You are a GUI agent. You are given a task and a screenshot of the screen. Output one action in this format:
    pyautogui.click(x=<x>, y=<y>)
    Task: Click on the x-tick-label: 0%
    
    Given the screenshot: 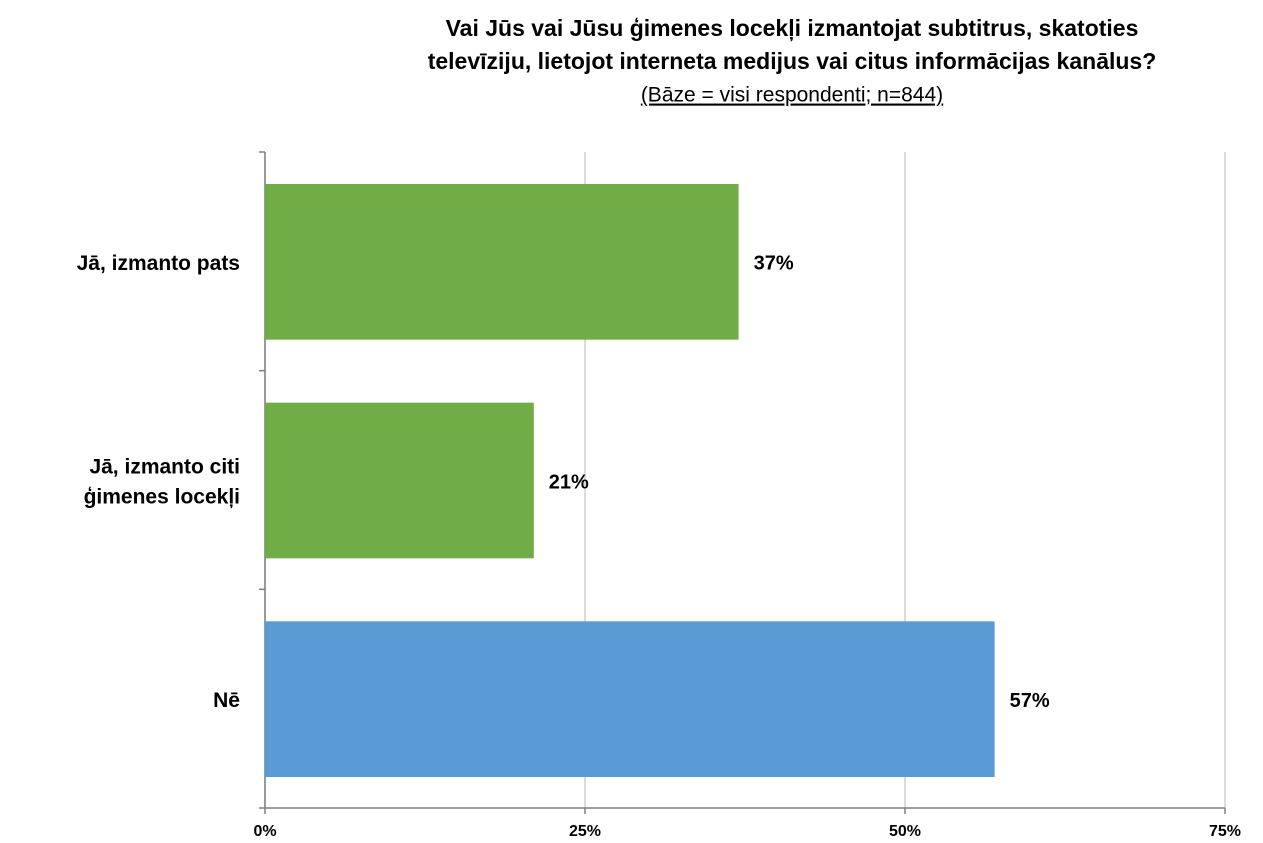 What is the action you would take?
    pyautogui.click(x=264, y=831)
    